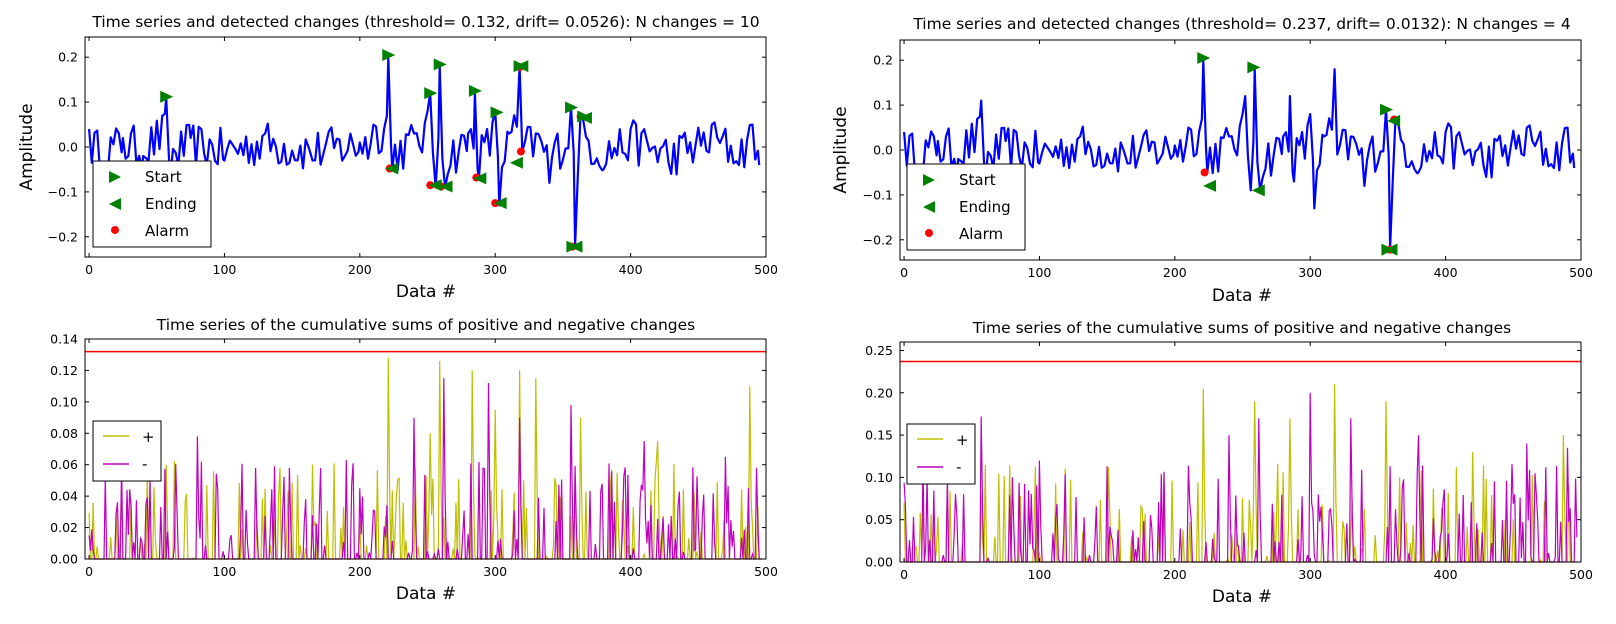 The image size is (1616, 624). What do you see at coordinates (144, 464) in the screenshot?
I see `legend-label-minus: -` at bounding box center [144, 464].